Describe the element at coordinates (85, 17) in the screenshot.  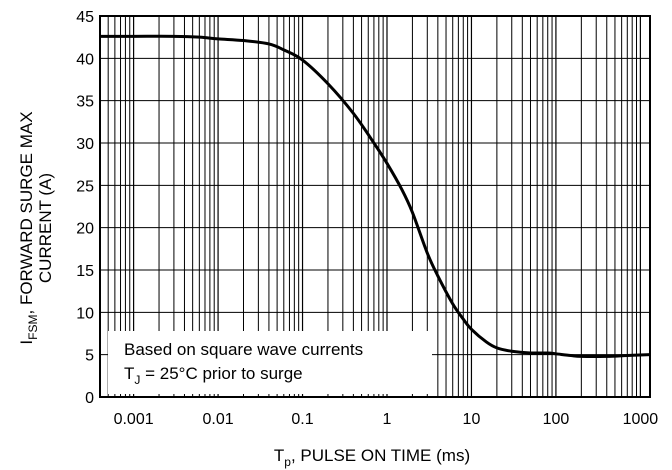
I see `y-tick-label: 45` at that location.